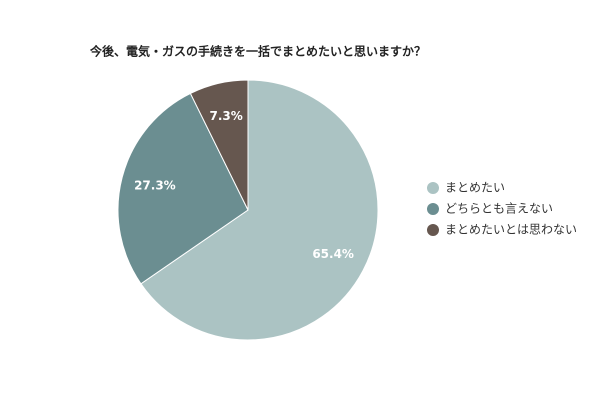 Image resolution: width=600 pixels, height=400 pixels. What do you see at coordinates (333, 254) in the screenshot?
I see `value-label: 65.4%` at bounding box center [333, 254].